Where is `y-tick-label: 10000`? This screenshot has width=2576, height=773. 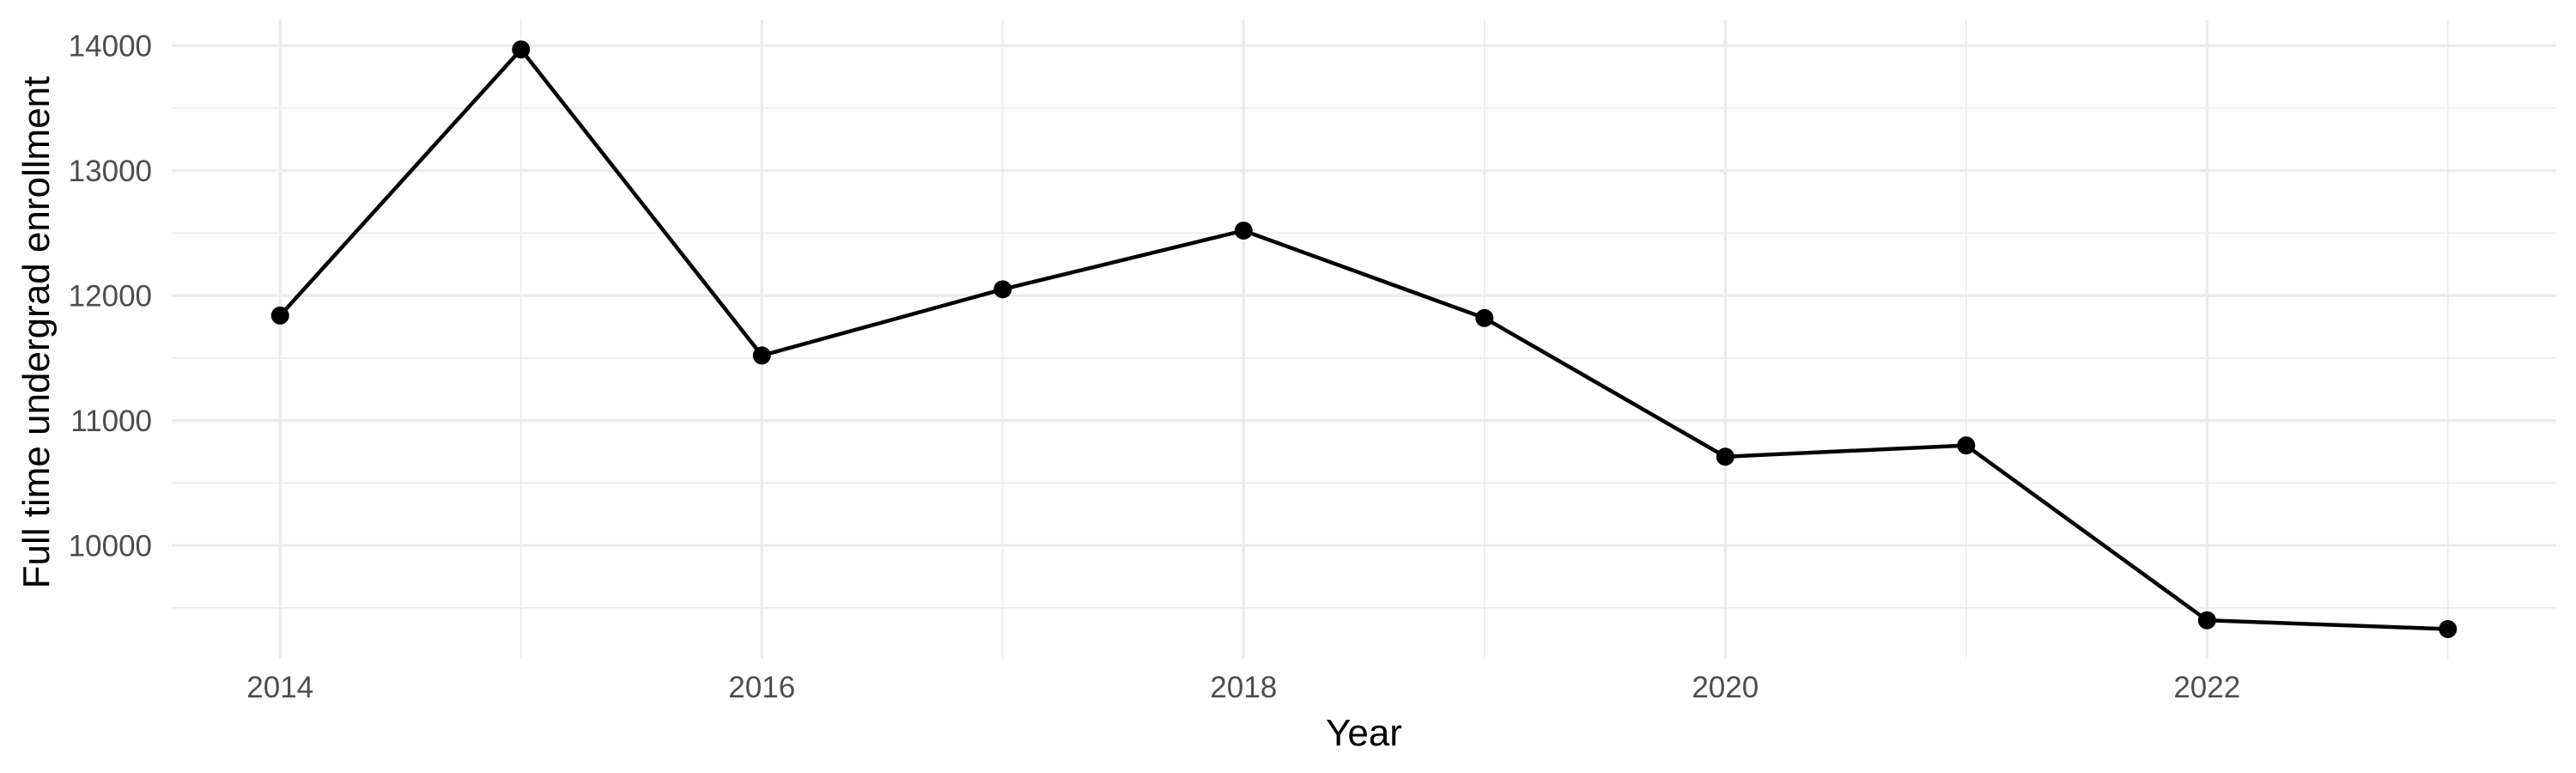 y-tick-label: 10000 is located at coordinates (111, 546).